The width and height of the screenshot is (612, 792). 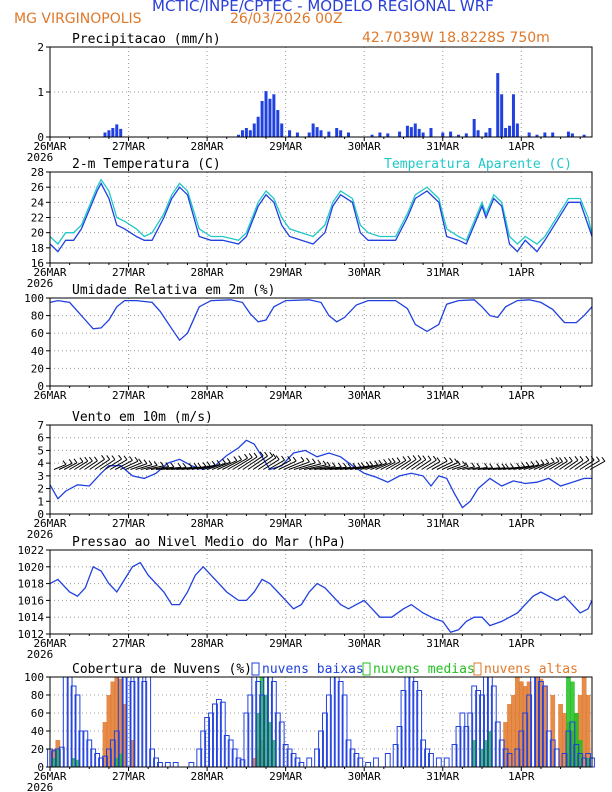 What do you see at coordinates (31, 617) in the screenshot?
I see `y-tick-label: 1014` at bounding box center [31, 617].